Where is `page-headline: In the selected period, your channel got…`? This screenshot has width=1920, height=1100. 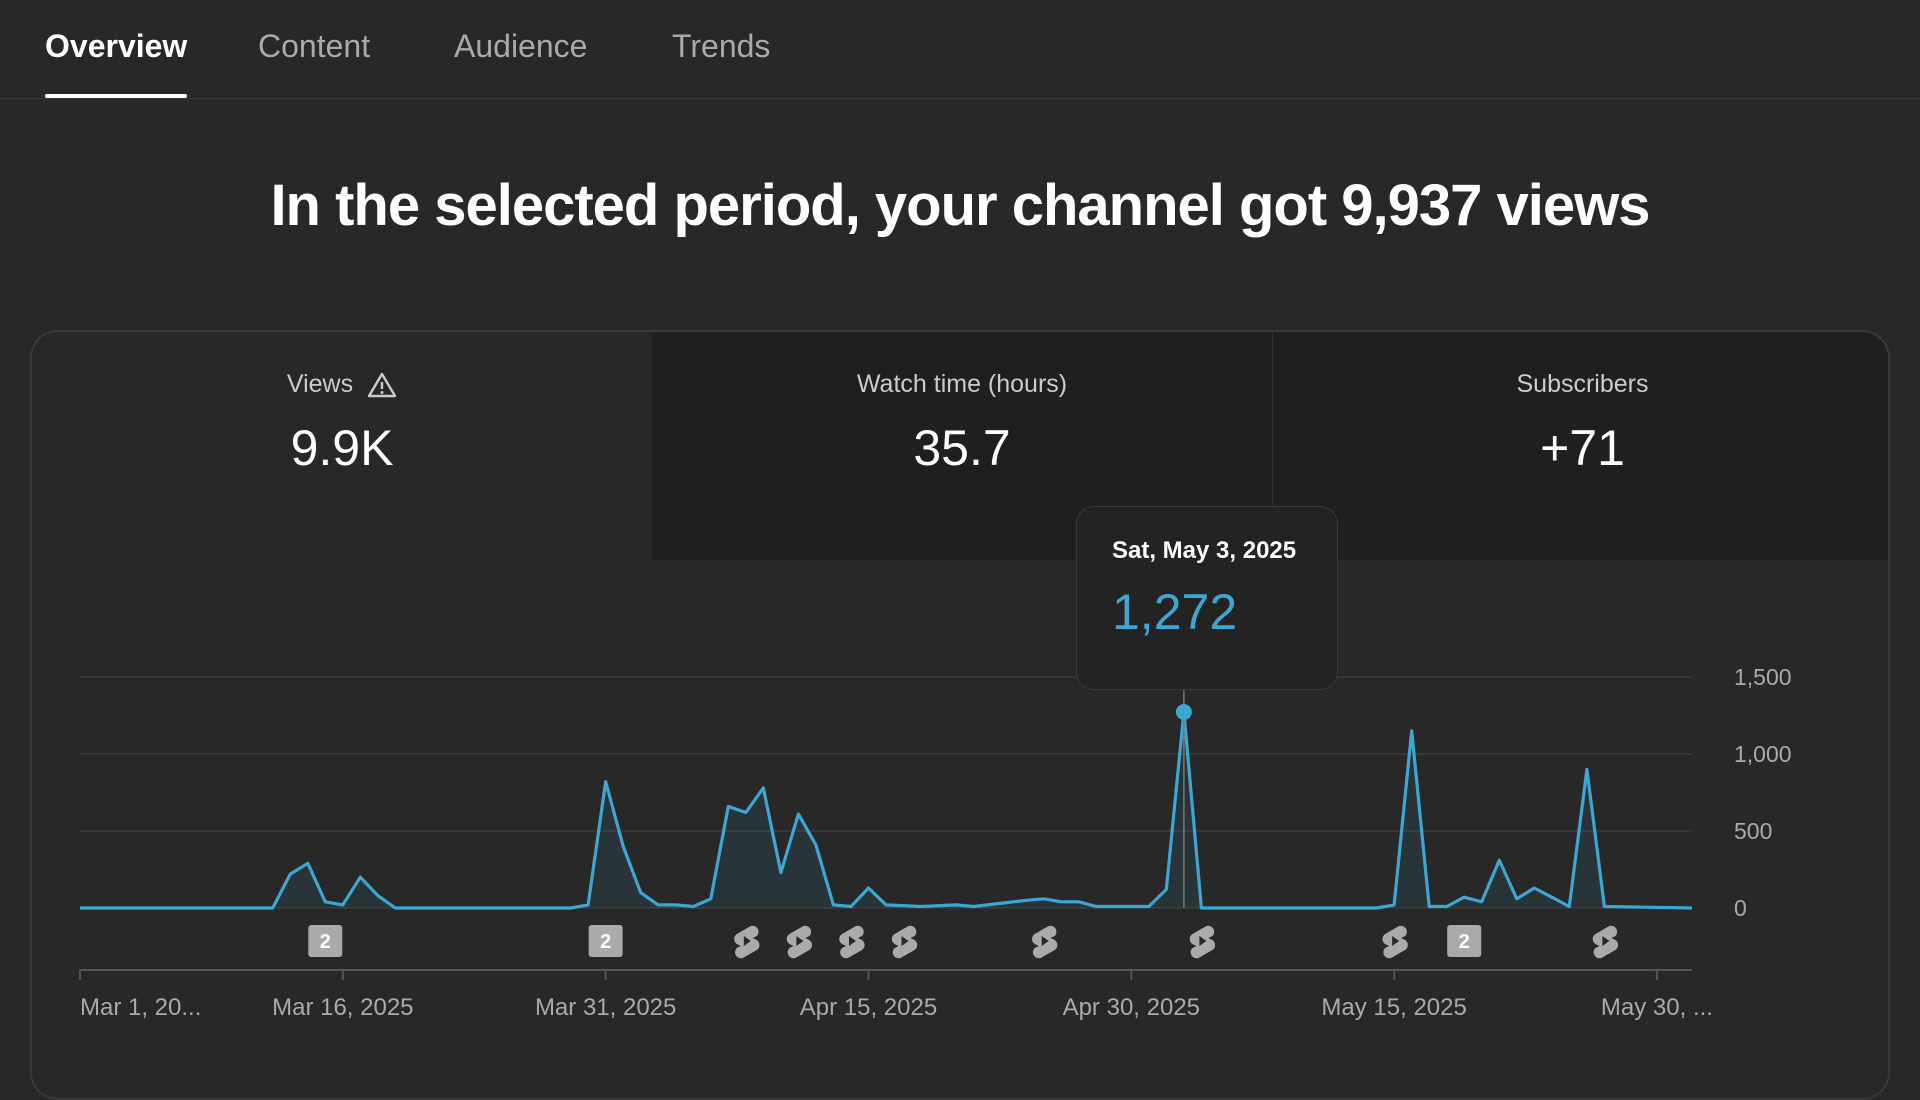
page-headline: In the selected period, your channel got… is located at coordinates (960, 205).